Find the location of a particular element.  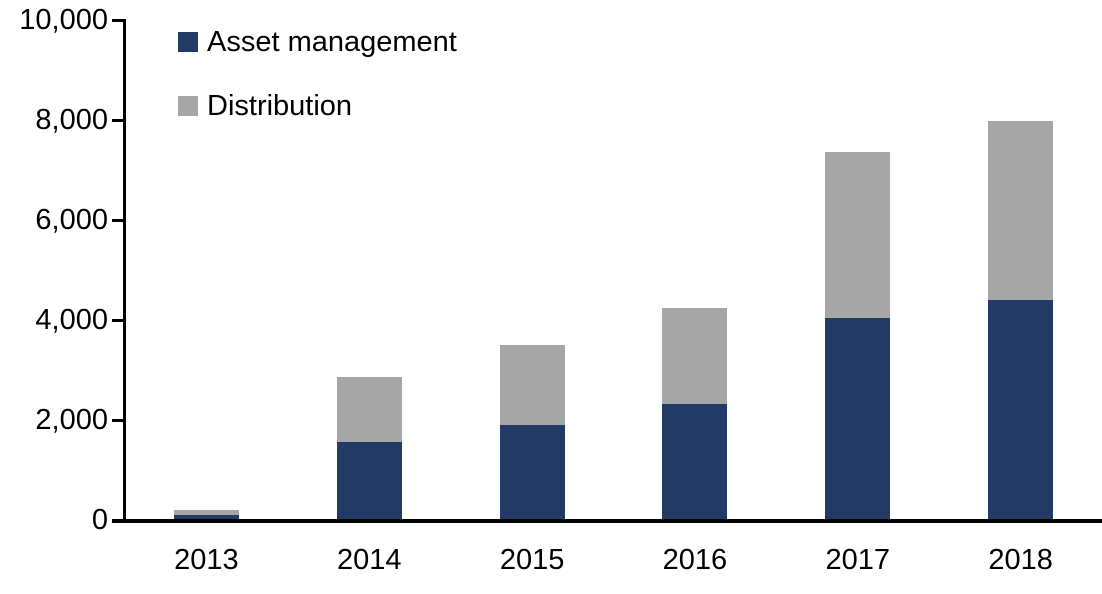

legend-item-asset-management: Asset management is located at coordinates (317, 42).